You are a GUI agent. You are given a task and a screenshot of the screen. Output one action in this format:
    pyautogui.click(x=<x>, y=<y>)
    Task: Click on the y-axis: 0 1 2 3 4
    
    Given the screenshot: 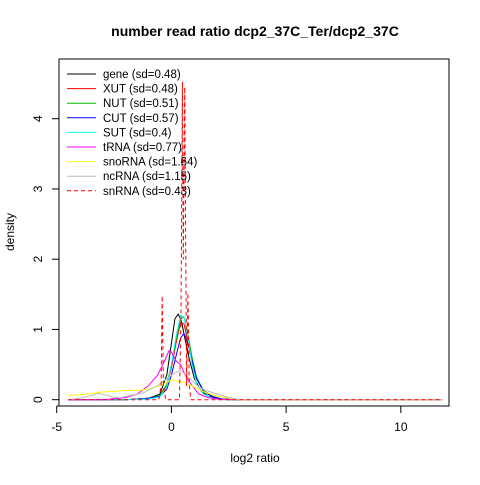 What is the action you would take?
    pyautogui.click(x=45, y=259)
    